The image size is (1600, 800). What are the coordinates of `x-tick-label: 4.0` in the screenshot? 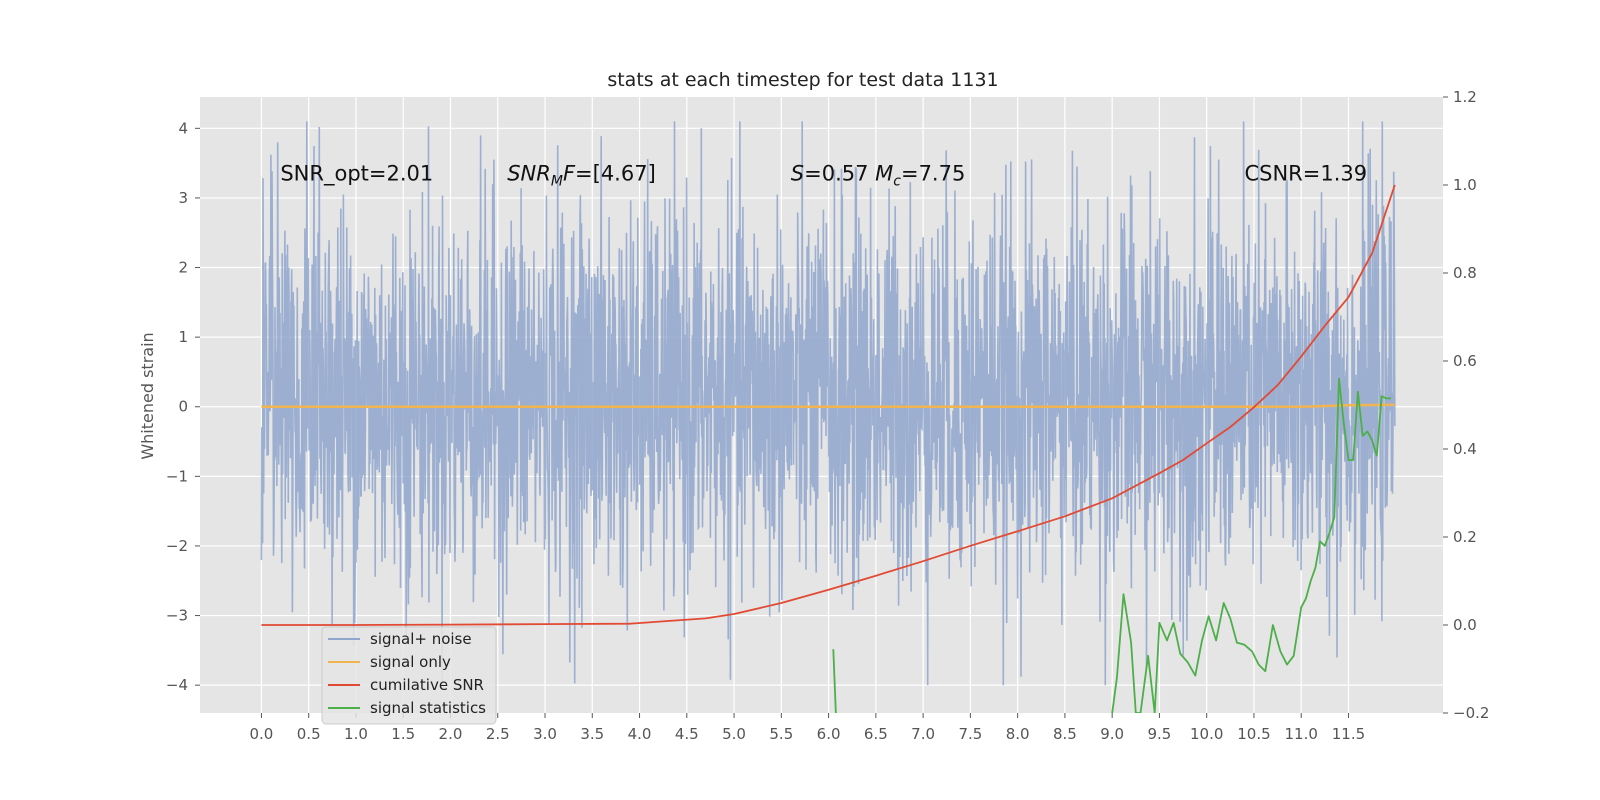 It's located at (640, 734).